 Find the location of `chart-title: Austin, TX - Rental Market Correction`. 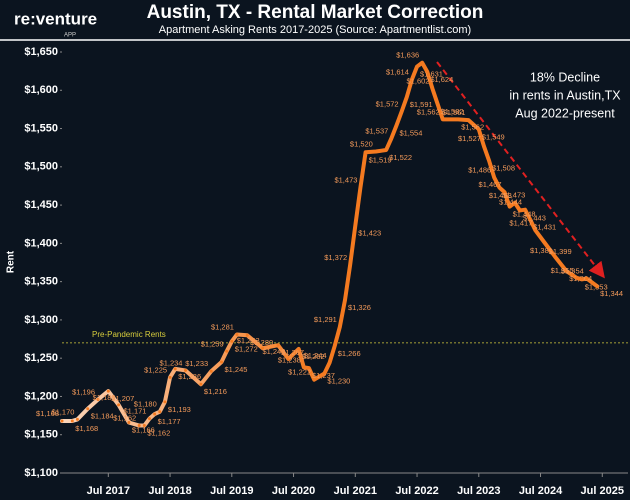

chart-title: Austin, TX - Rental Market Correction is located at coordinates (315, 12).